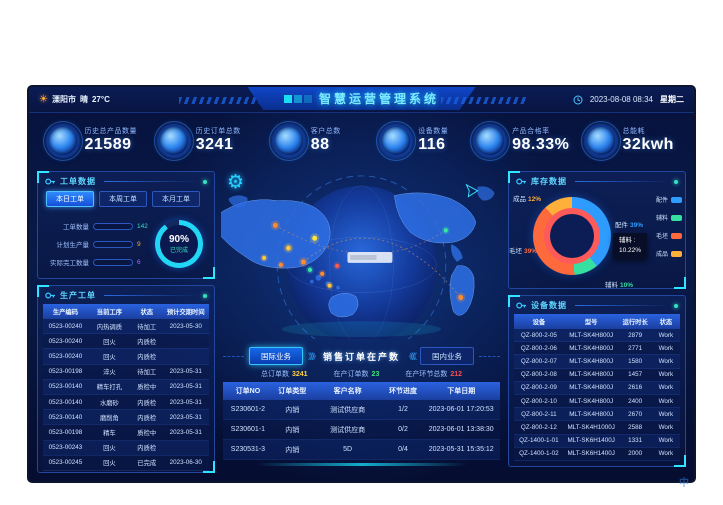  I want to click on table-cell: QZ-800-2-11, so click(539, 414).